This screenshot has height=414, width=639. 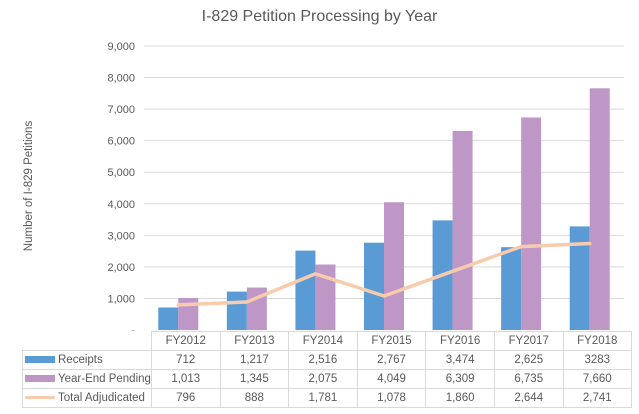 I want to click on table-cell: 4,049, so click(x=391, y=379).